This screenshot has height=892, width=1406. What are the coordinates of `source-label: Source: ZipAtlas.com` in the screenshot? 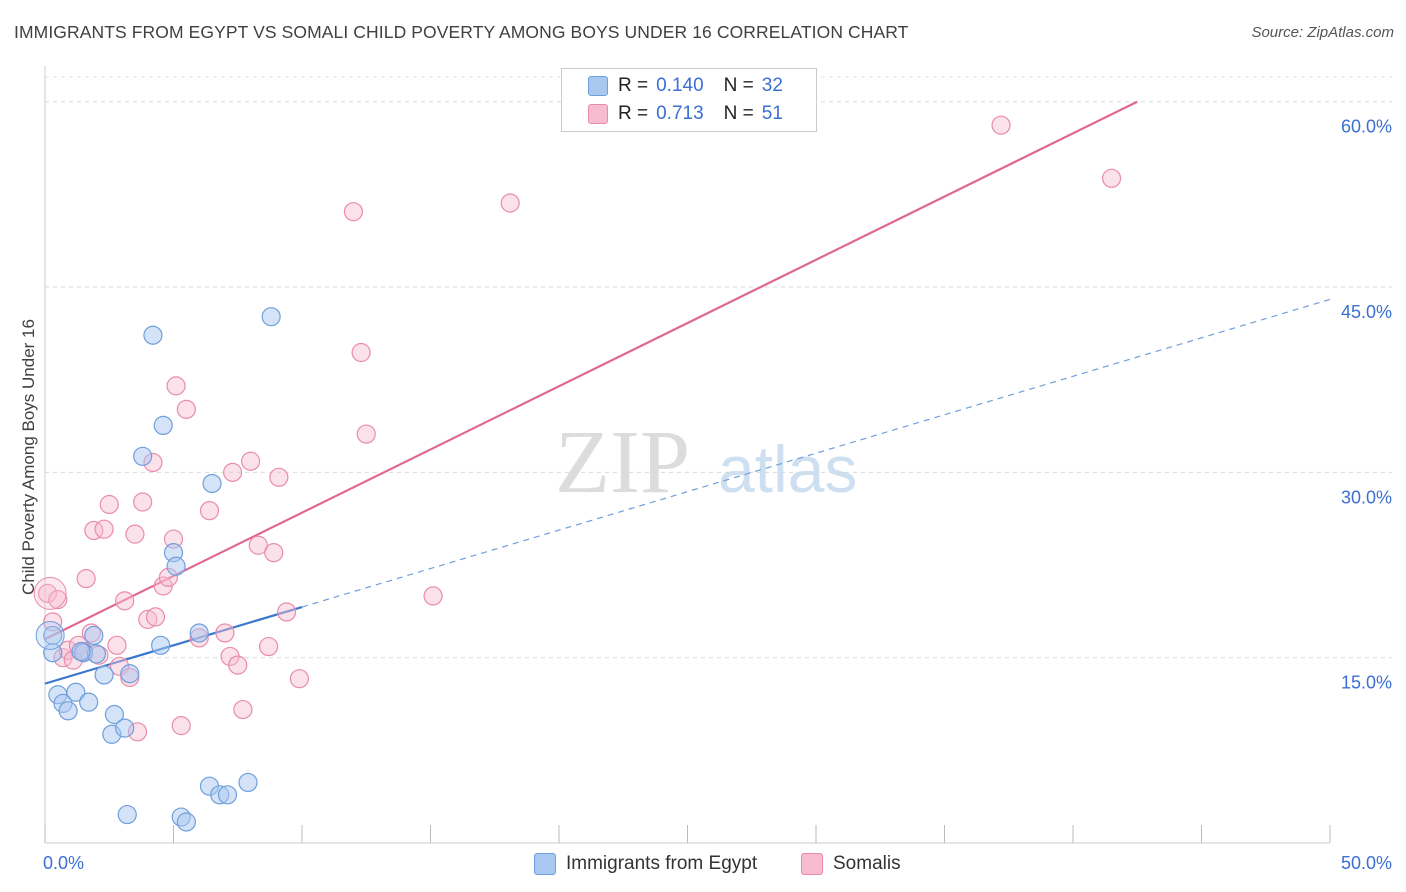 It's located at (1322, 32).